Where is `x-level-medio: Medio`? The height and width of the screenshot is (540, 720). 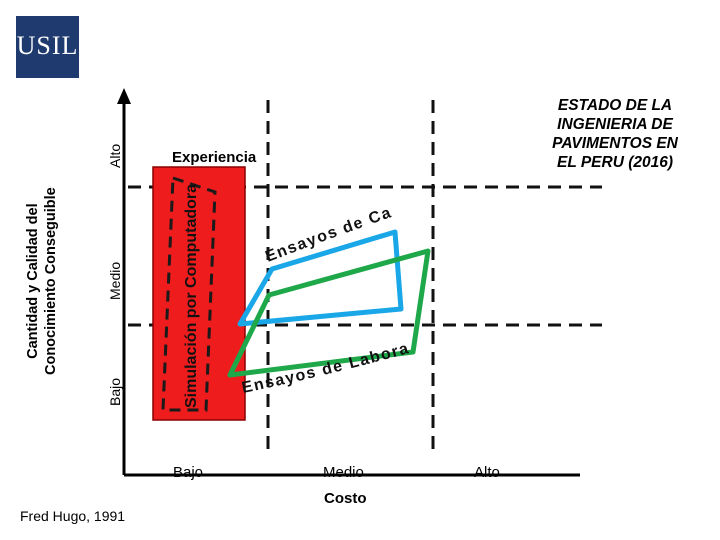 x-level-medio: Medio is located at coordinates (343, 472).